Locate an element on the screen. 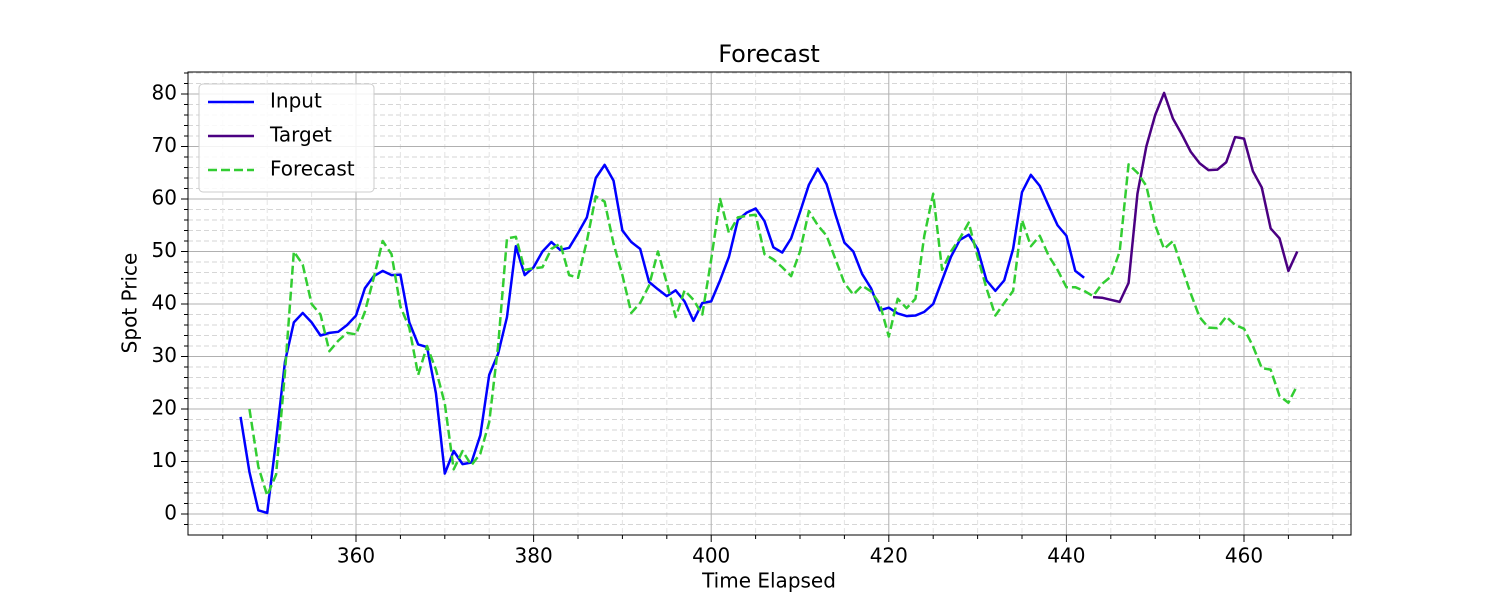  chart-title: Forecast is located at coordinates (769, 54).